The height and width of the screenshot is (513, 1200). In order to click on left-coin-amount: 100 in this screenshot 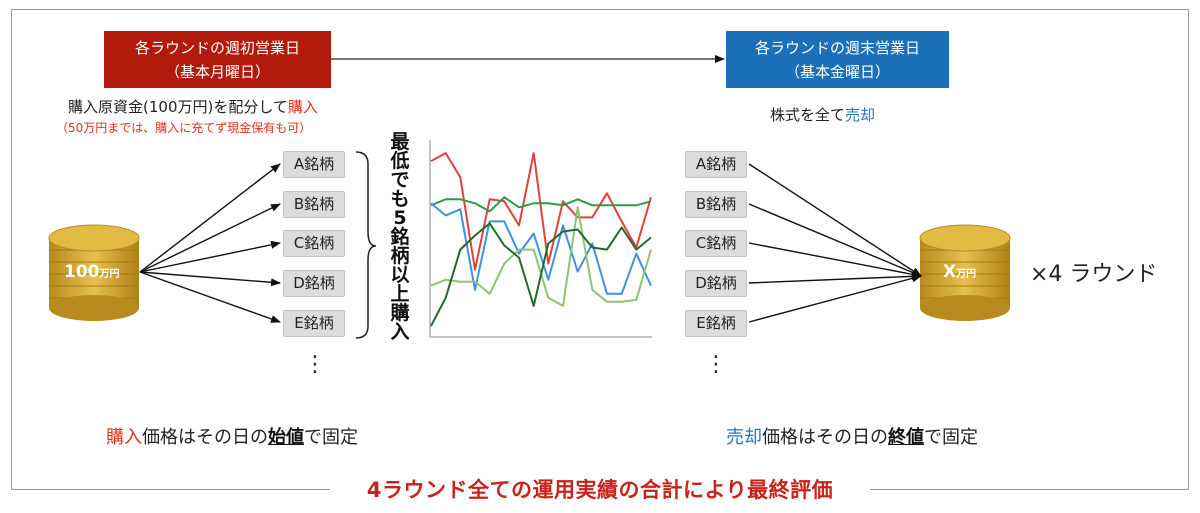, I will do `click(82, 272)`.